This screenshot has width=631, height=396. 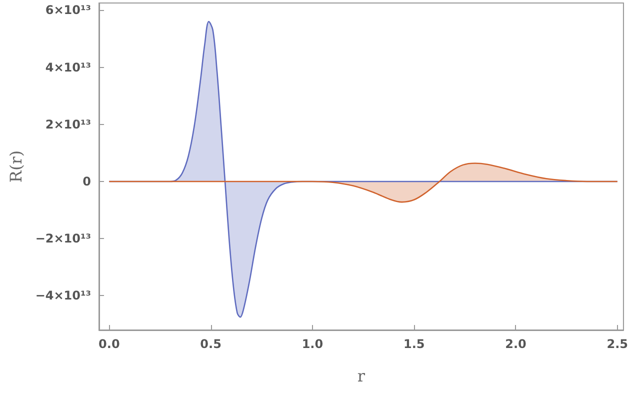 I want to click on y-tick-label: 0, so click(x=86, y=181).